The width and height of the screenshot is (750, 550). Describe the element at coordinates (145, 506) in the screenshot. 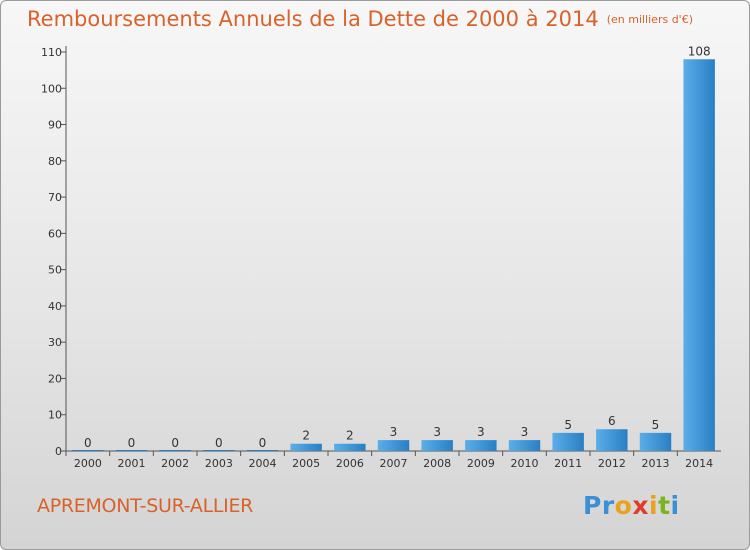

I see `municipality-name: APREMONT-SUR-ALLIER` at that location.